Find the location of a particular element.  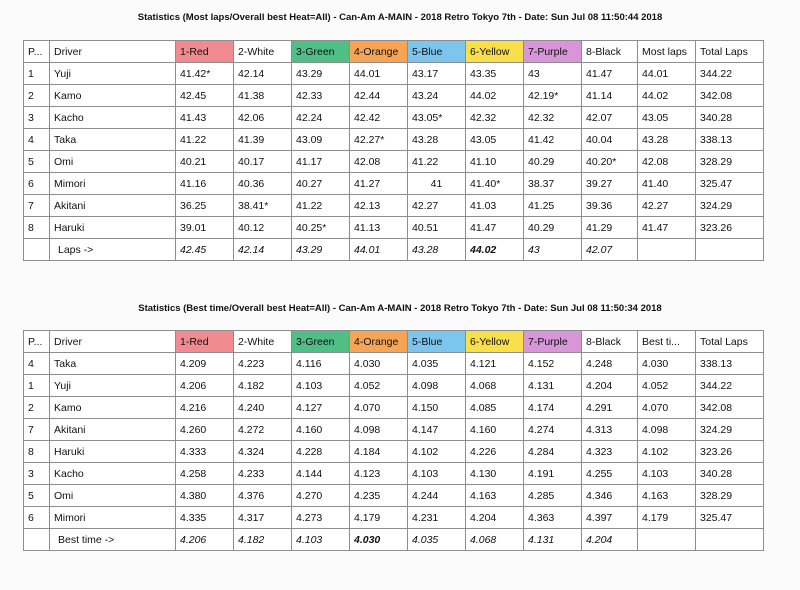

table-cell: 4.284 is located at coordinates (552, 451).